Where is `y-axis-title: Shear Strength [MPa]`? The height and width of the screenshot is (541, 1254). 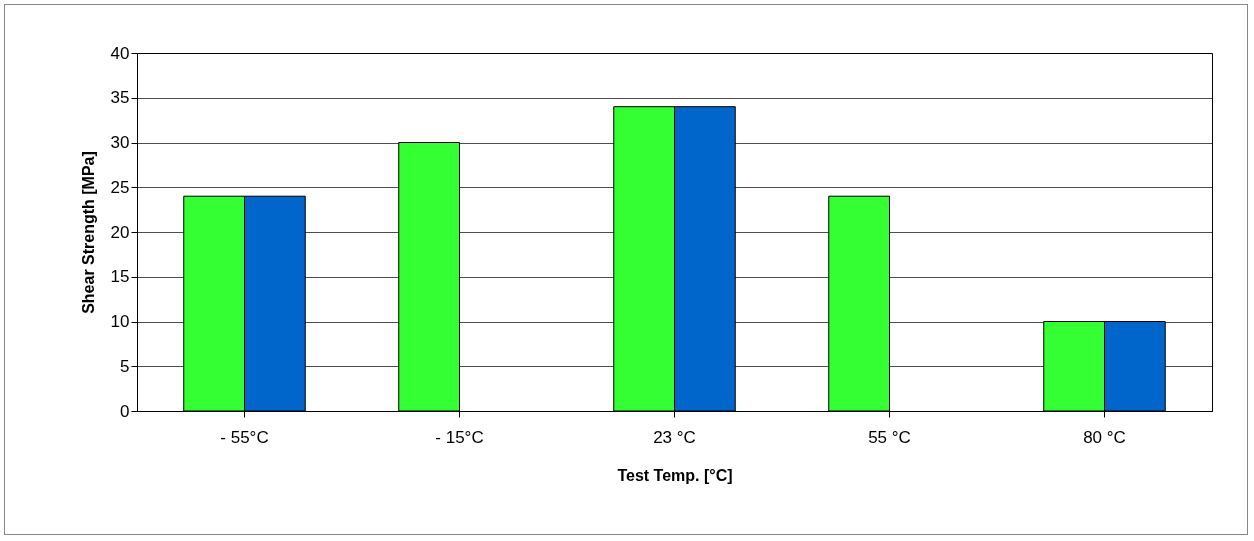 y-axis-title: Shear Strength [MPa] is located at coordinates (88, 232).